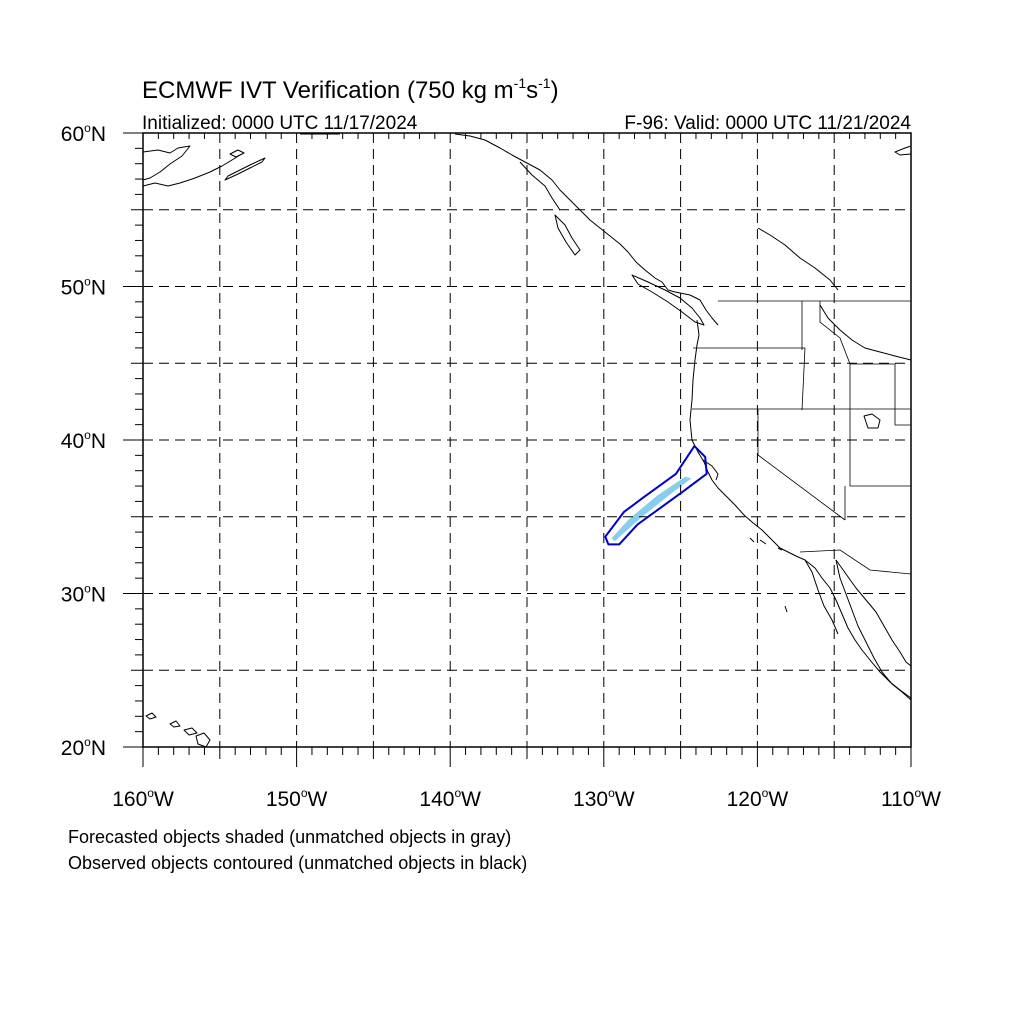 This screenshot has width=1024, height=1024. Describe the element at coordinates (766, 544) in the screenshot. I see `channel-islands` at that location.